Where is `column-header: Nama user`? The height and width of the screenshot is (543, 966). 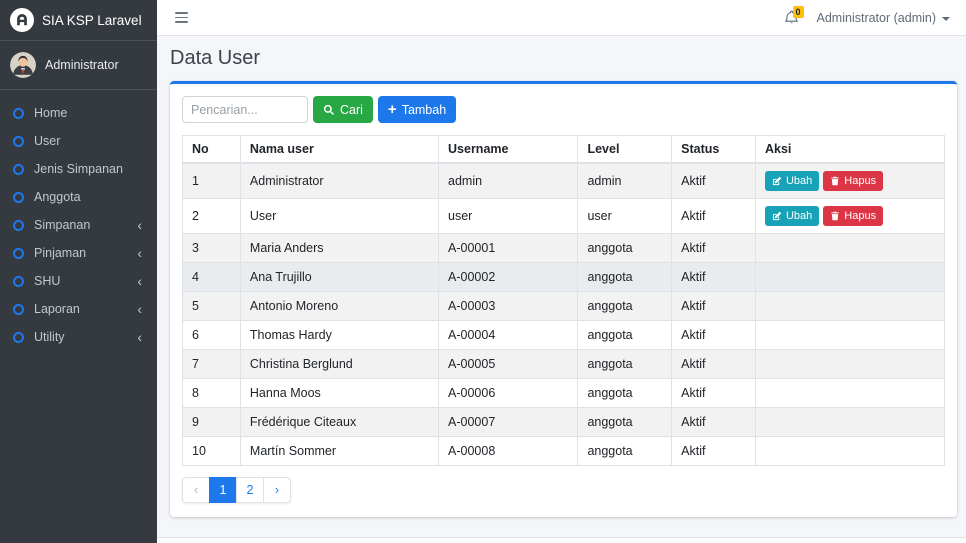
column-header: Nama user is located at coordinates (339, 149).